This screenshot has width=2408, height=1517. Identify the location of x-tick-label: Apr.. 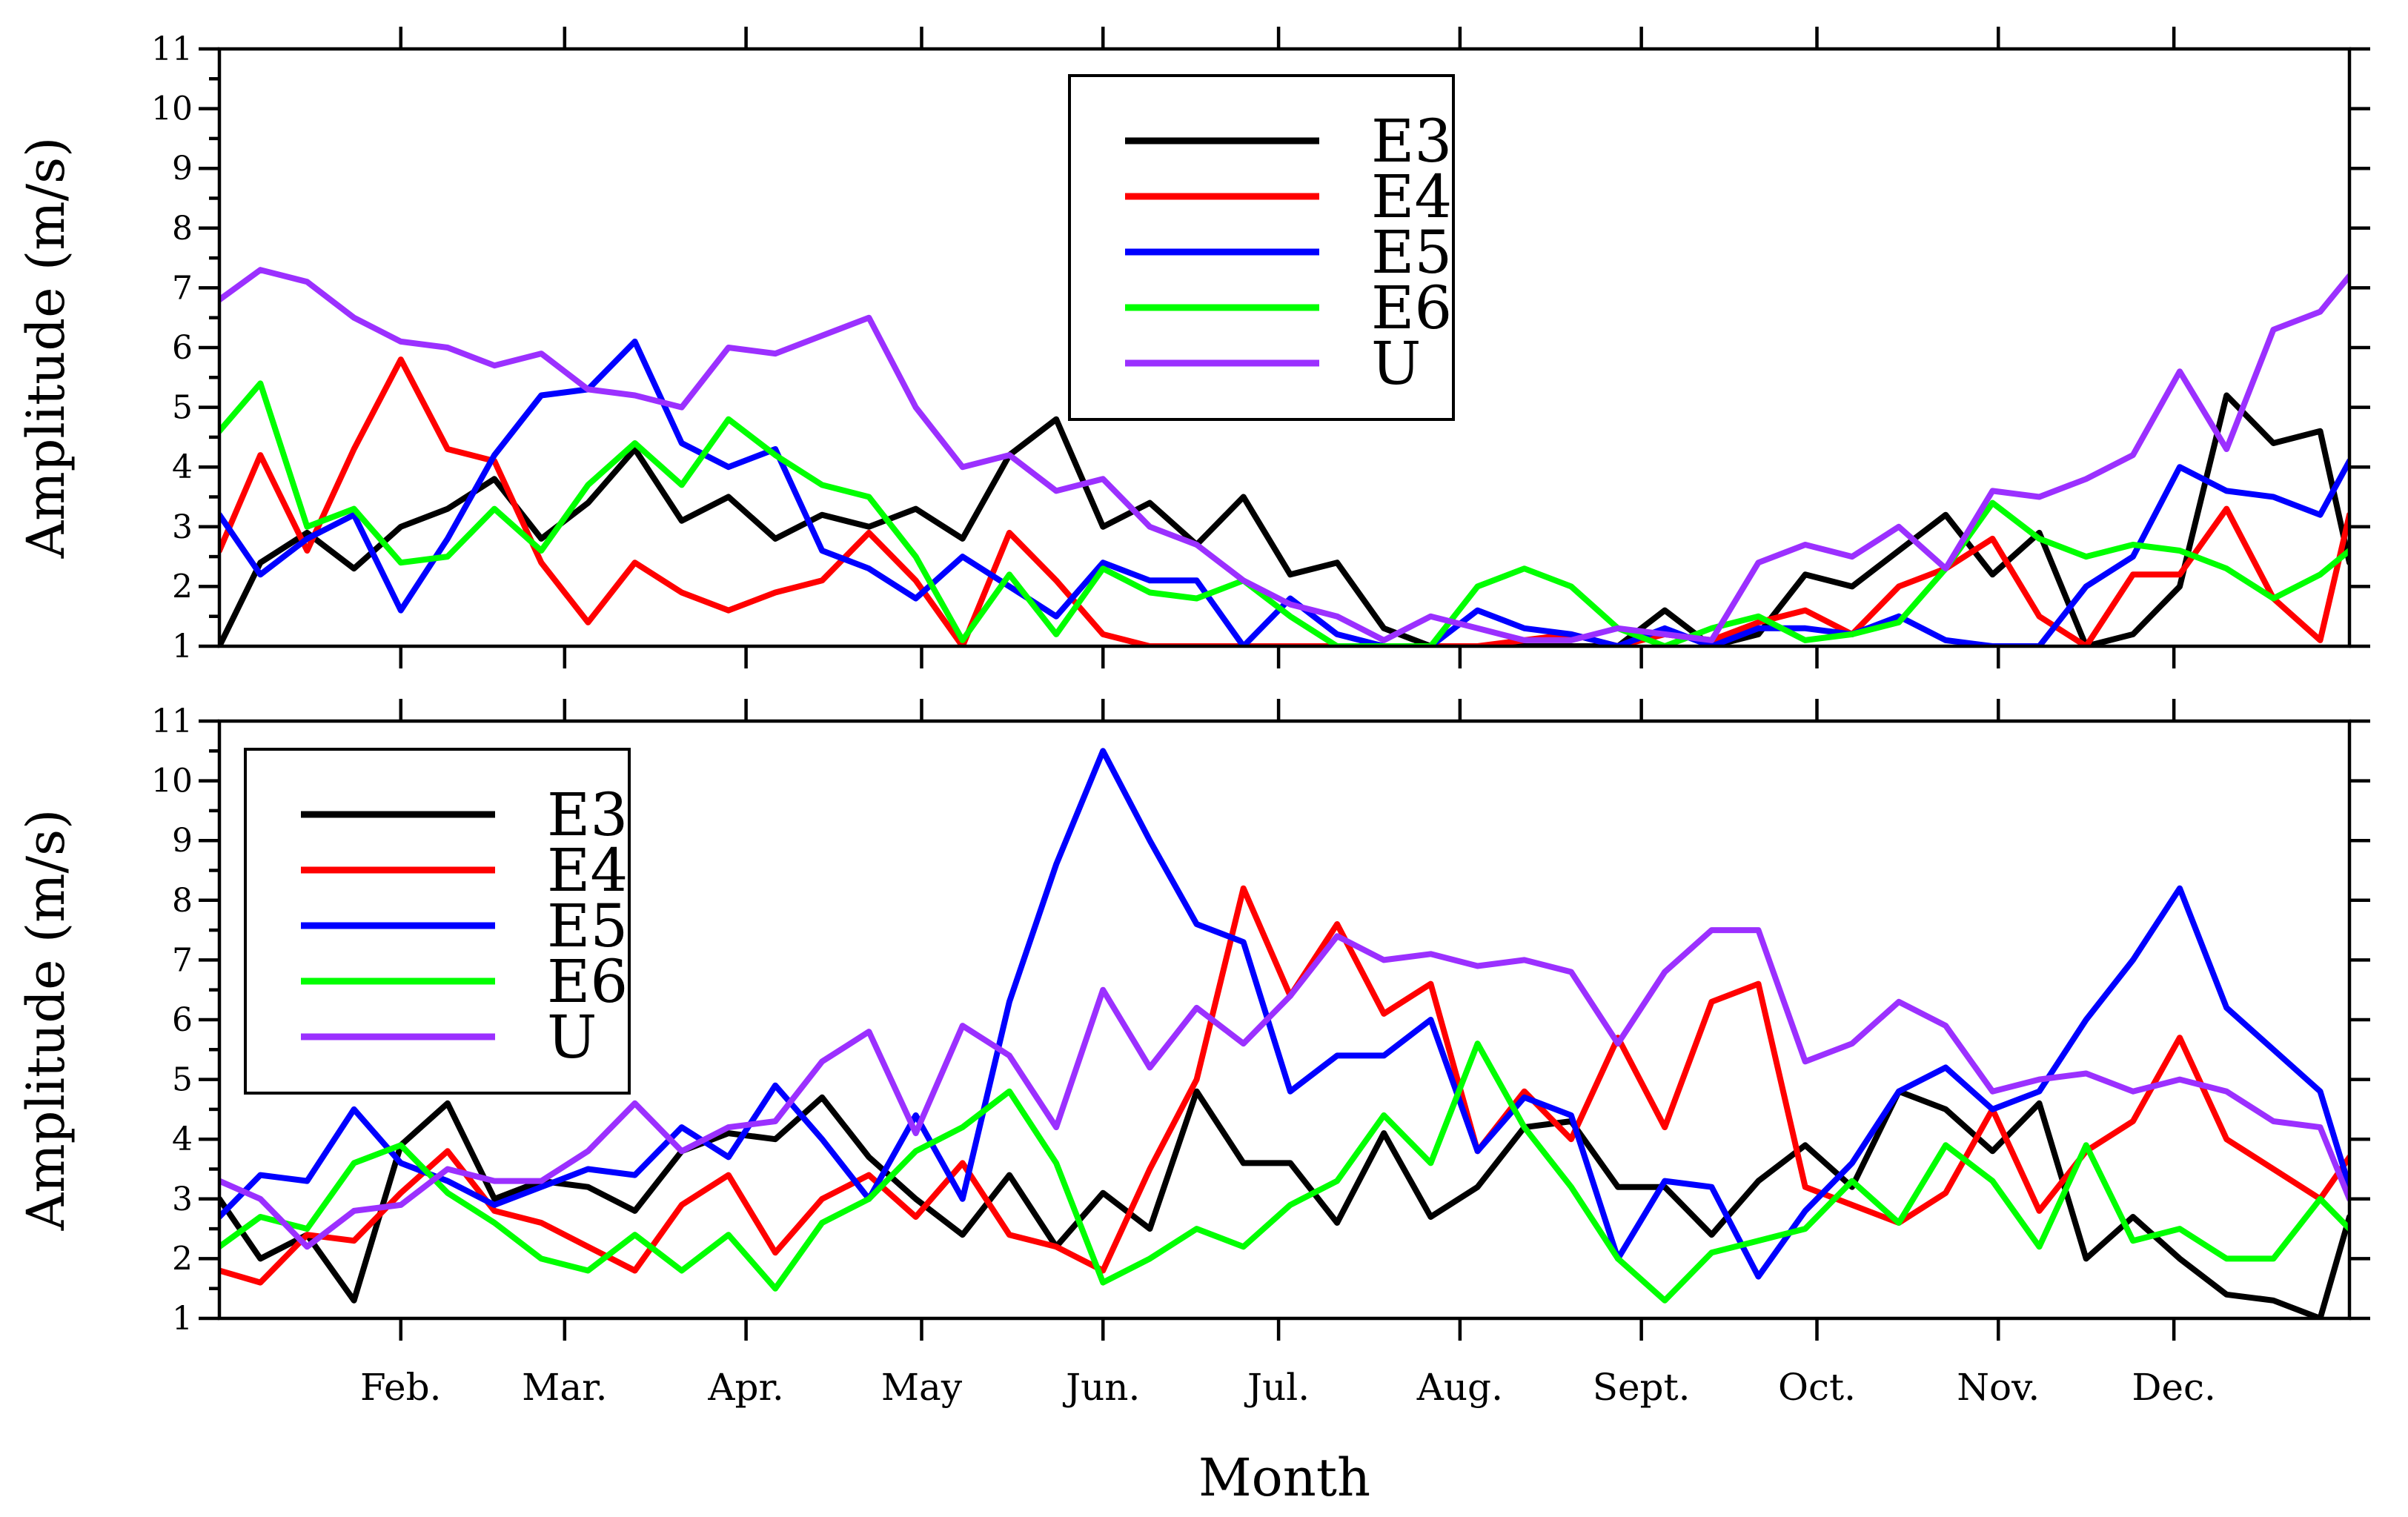
(745, 1387).